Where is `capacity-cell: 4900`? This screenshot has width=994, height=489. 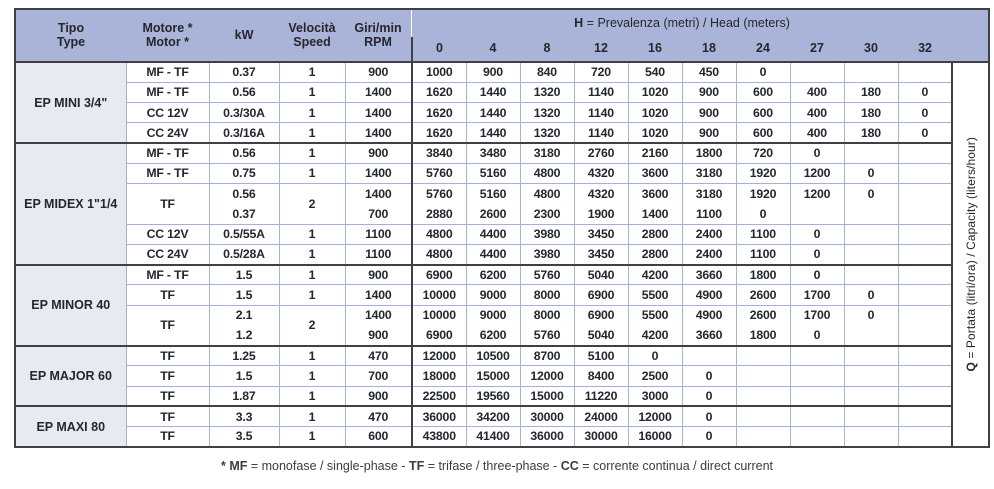
capacity-cell: 4900 is located at coordinates (708, 294).